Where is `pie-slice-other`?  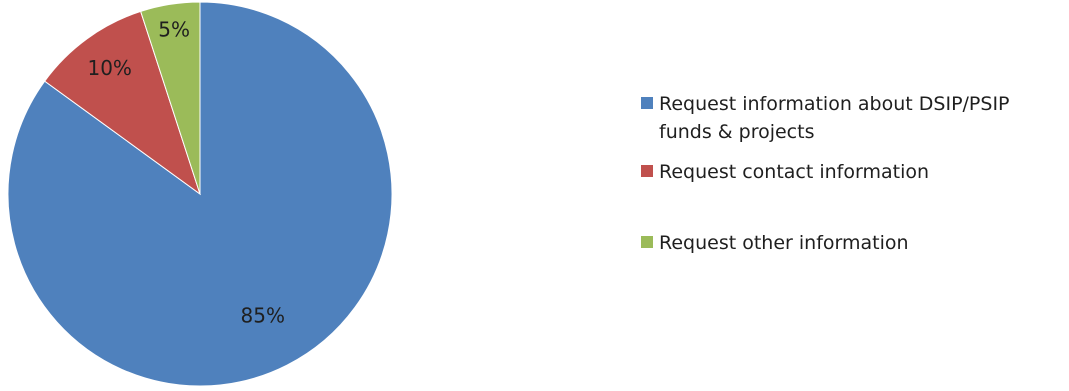 pie-slice-other is located at coordinates (170, 98).